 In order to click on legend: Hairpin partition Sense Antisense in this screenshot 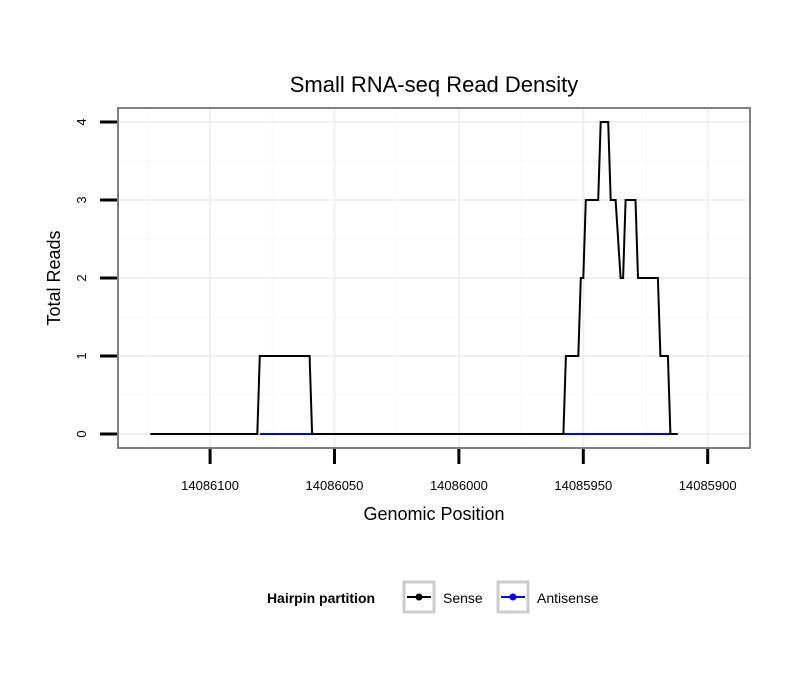, I will do `click(433, 597)`.